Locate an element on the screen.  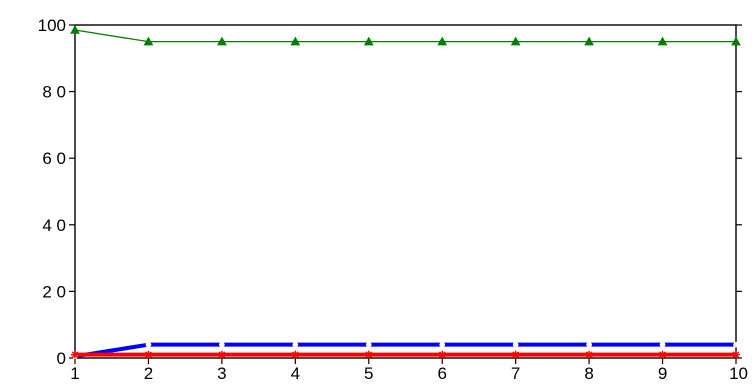
x-tick-label: 1 is located at coordinates (74, 373).